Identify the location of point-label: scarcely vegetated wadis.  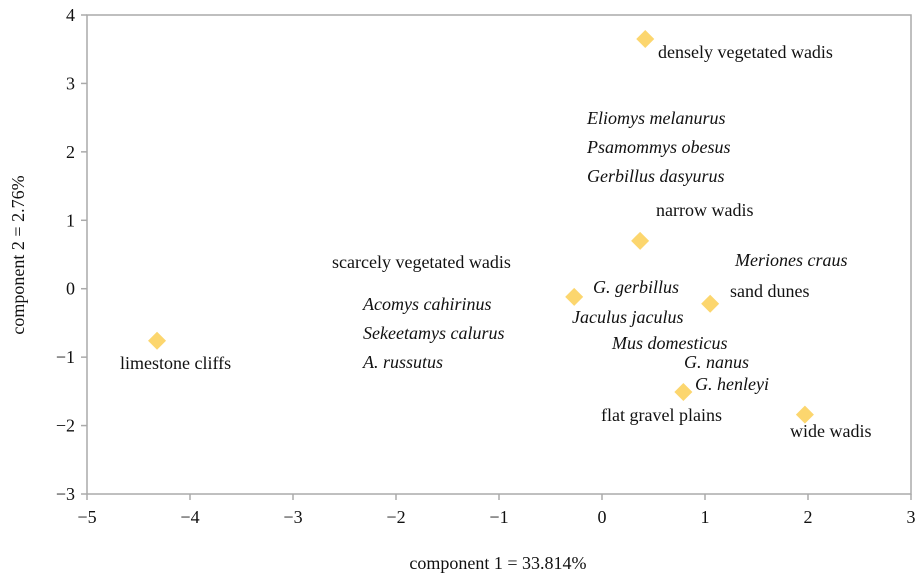
(421, 262).